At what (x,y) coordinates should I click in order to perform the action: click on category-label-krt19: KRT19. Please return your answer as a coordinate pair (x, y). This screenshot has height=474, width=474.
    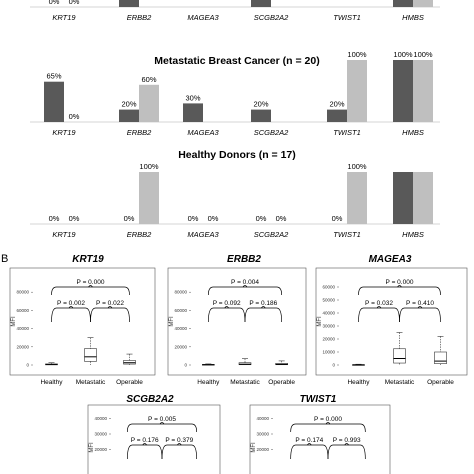
    Looking at the image, I should click on (64, 17).